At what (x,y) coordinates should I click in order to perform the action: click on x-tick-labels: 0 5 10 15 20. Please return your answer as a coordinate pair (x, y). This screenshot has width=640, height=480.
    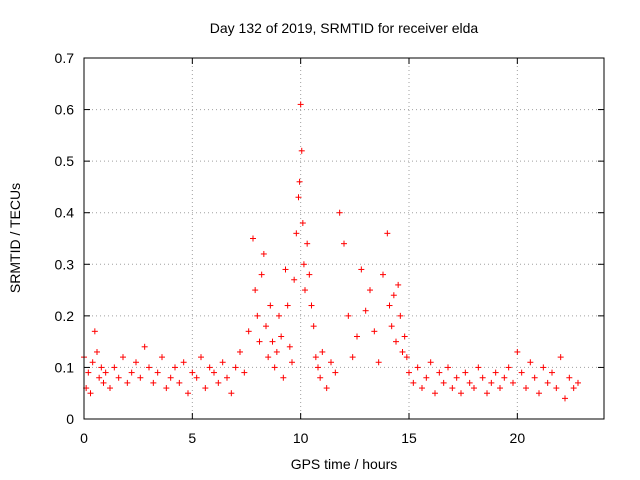
    Looking at the image, I should click on (302, 438).